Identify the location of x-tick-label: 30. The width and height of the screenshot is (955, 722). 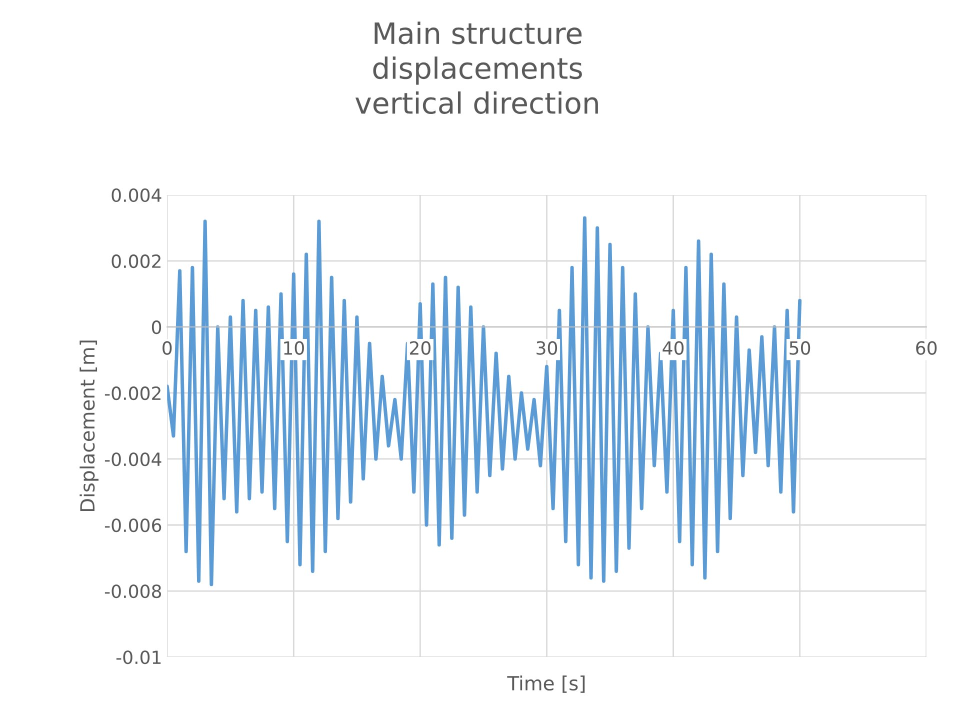
(547, 348).